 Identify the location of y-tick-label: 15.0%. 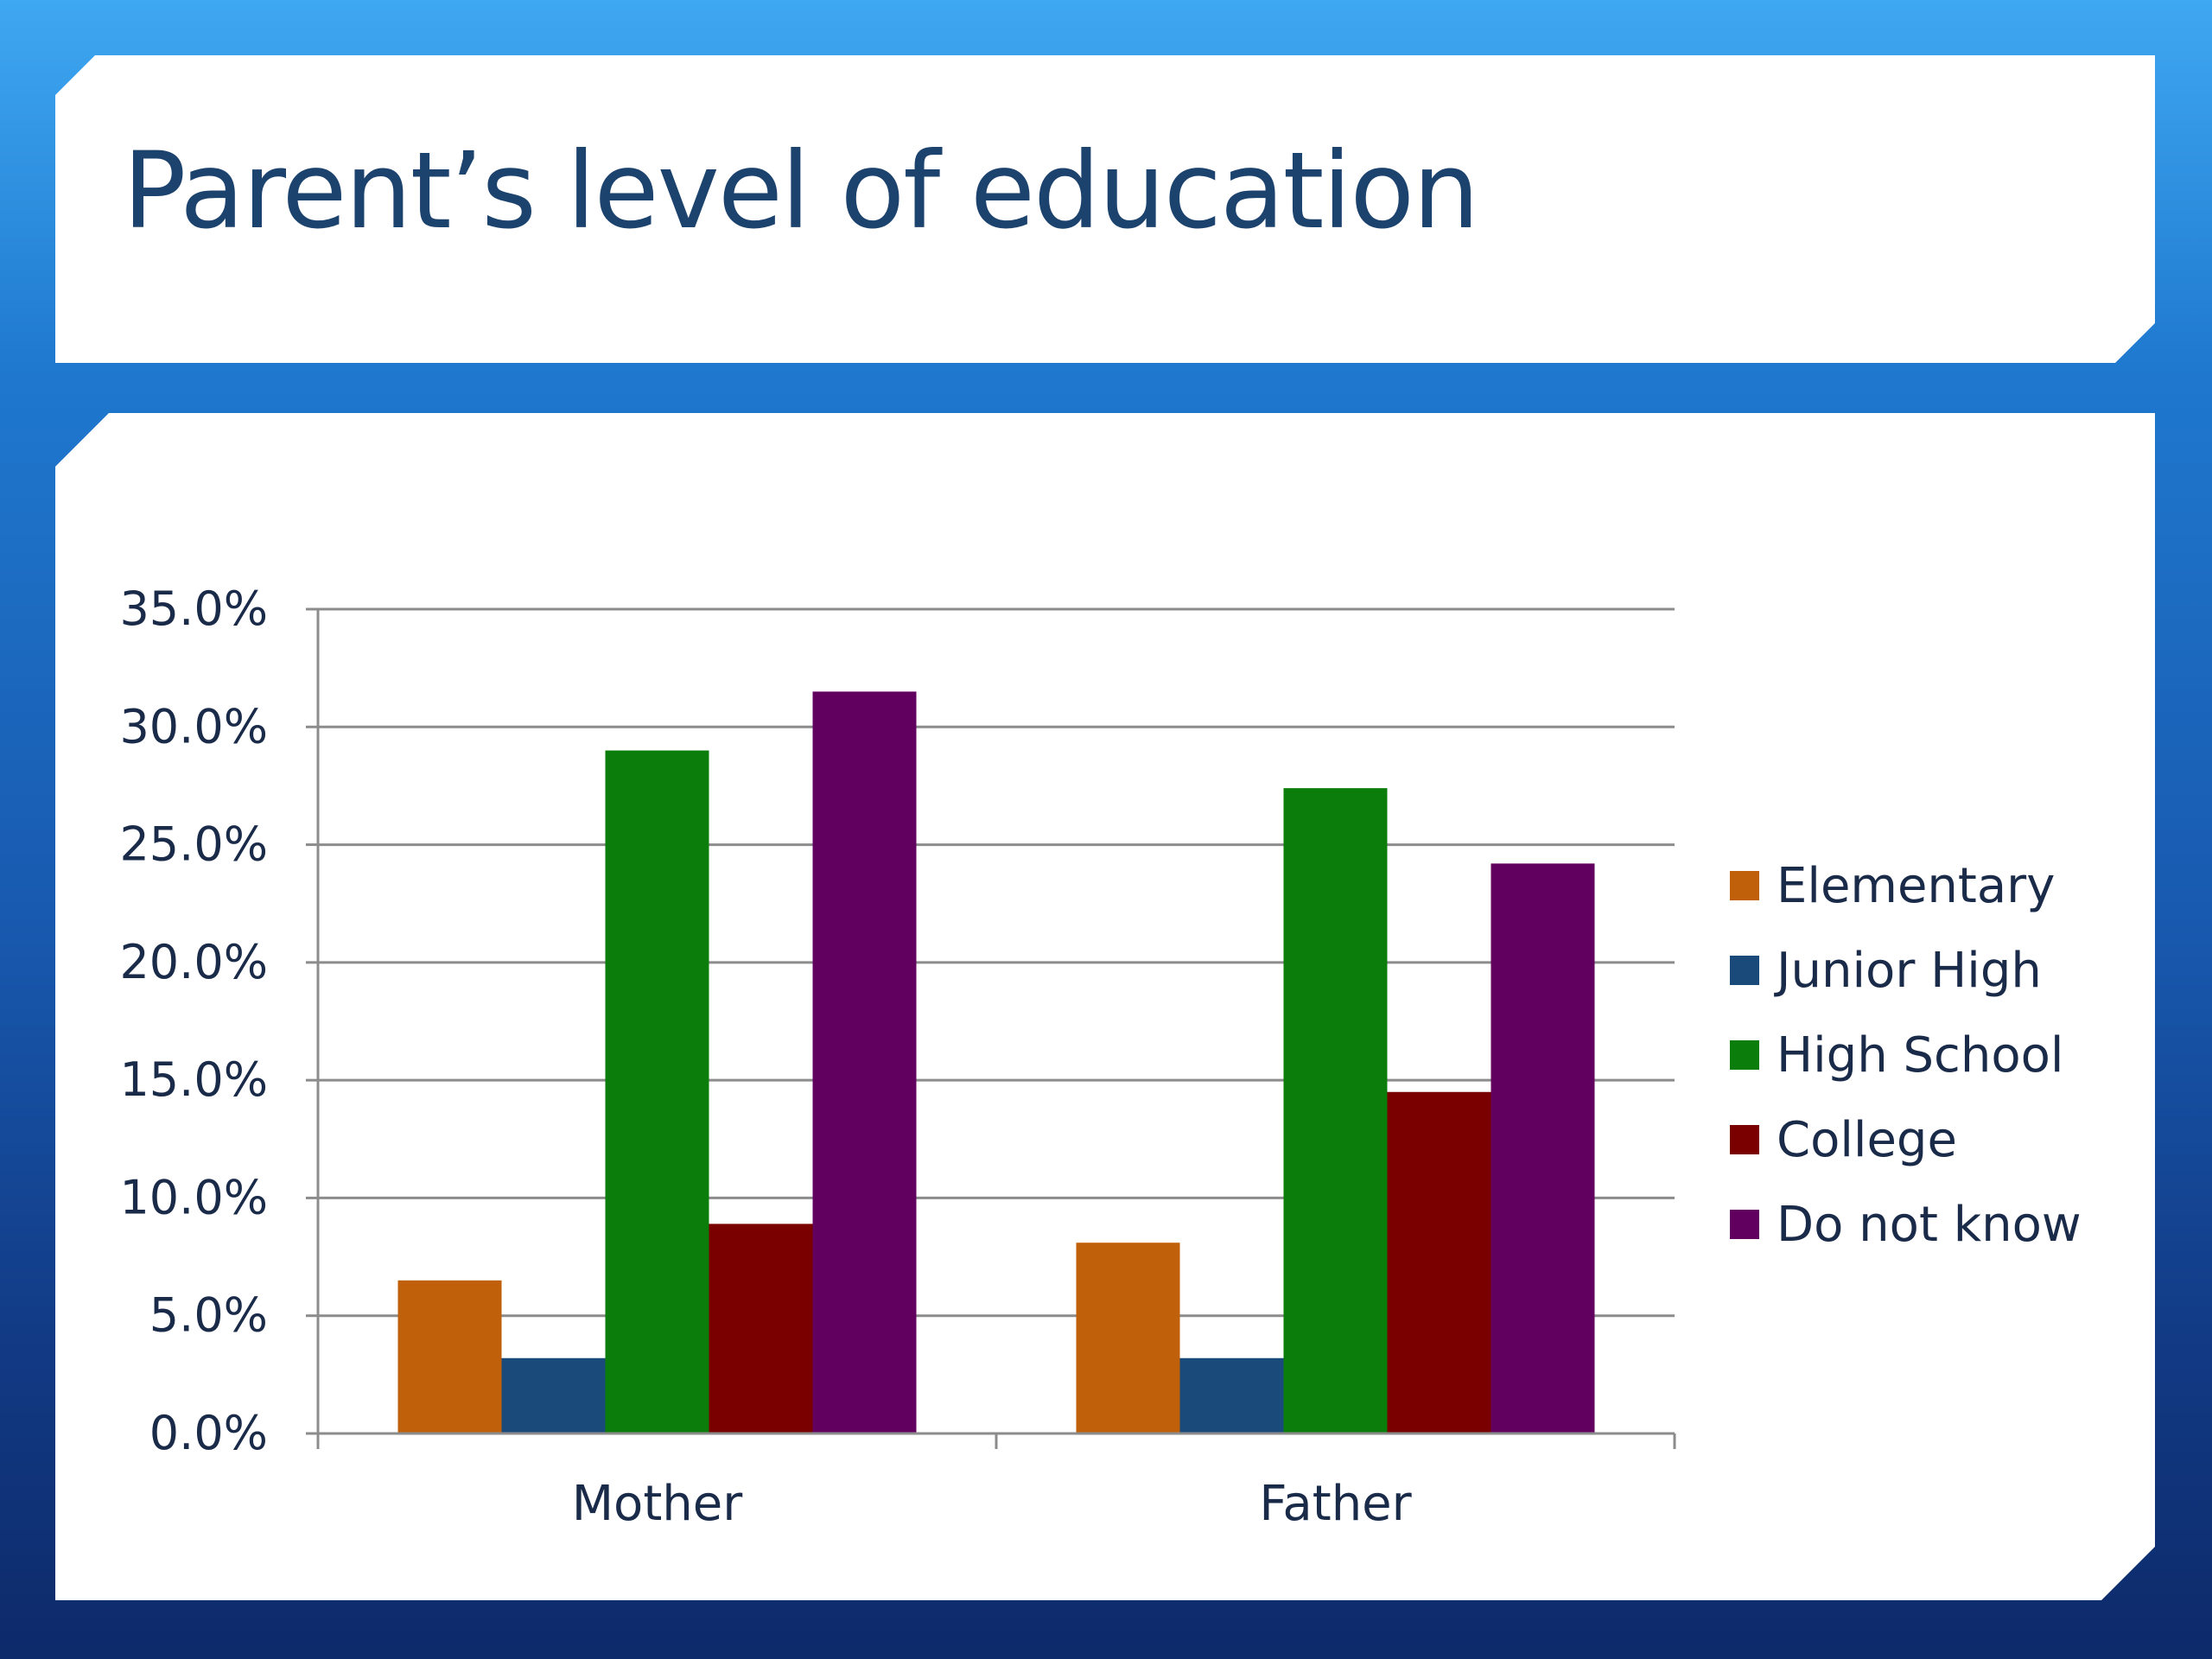
(193, 1079).